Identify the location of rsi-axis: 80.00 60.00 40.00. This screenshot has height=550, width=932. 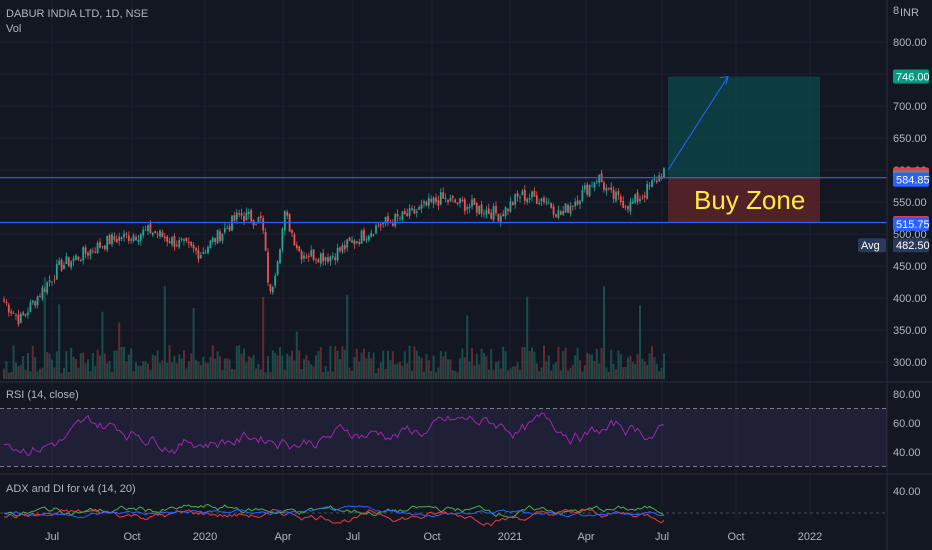
(907, 424).